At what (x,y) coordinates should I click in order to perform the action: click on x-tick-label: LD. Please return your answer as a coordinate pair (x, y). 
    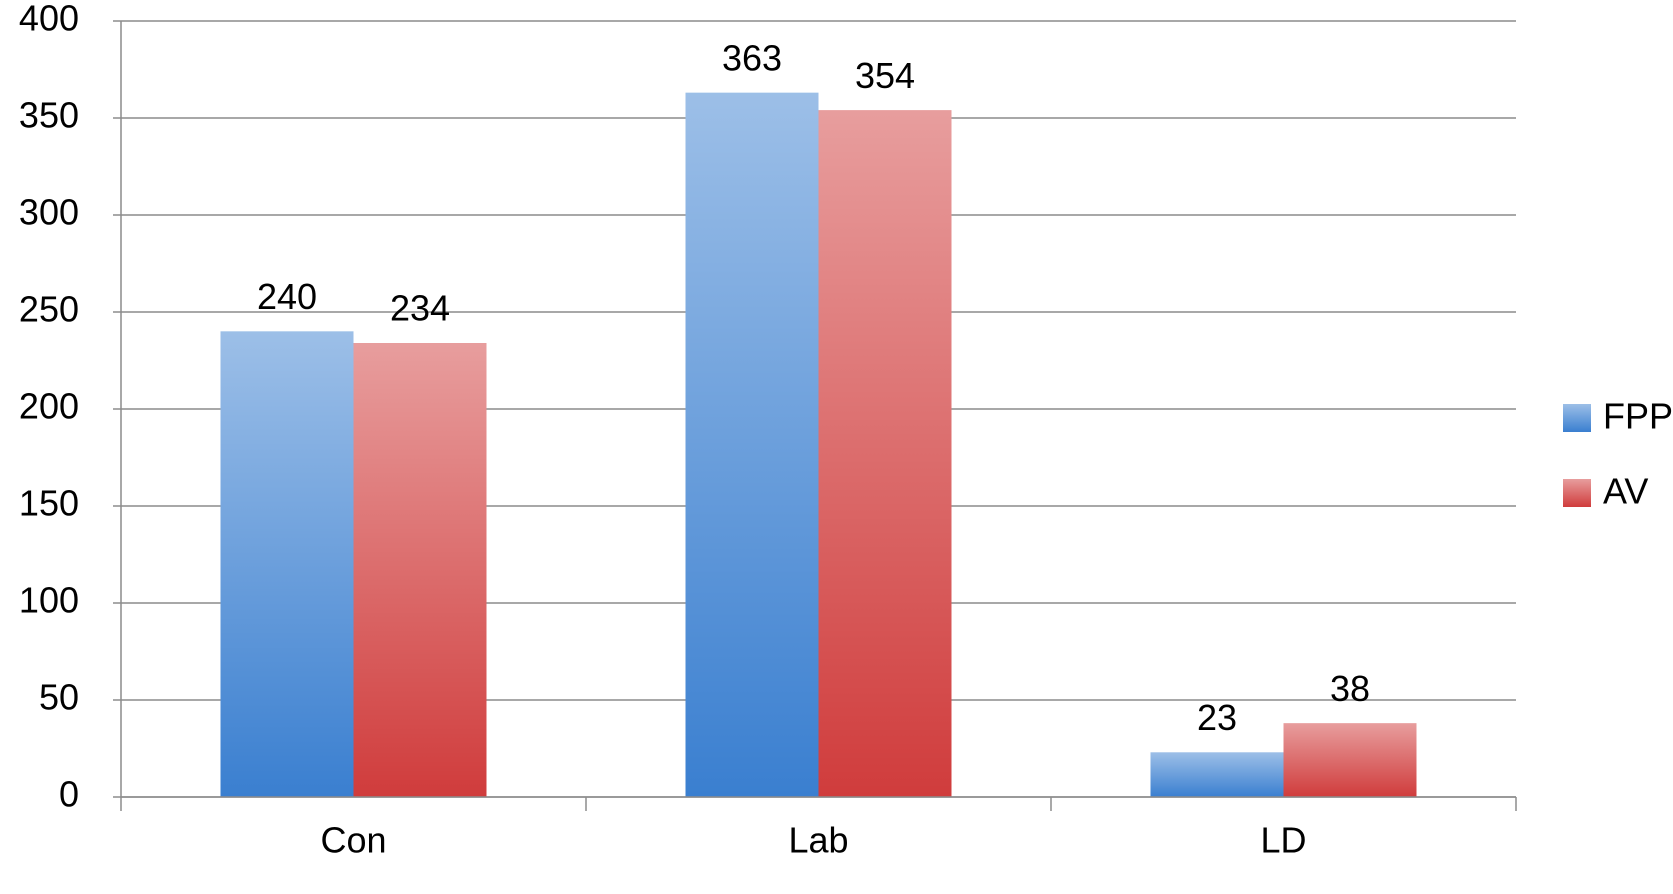
    Looking at the image, I should click on (1283, 840).